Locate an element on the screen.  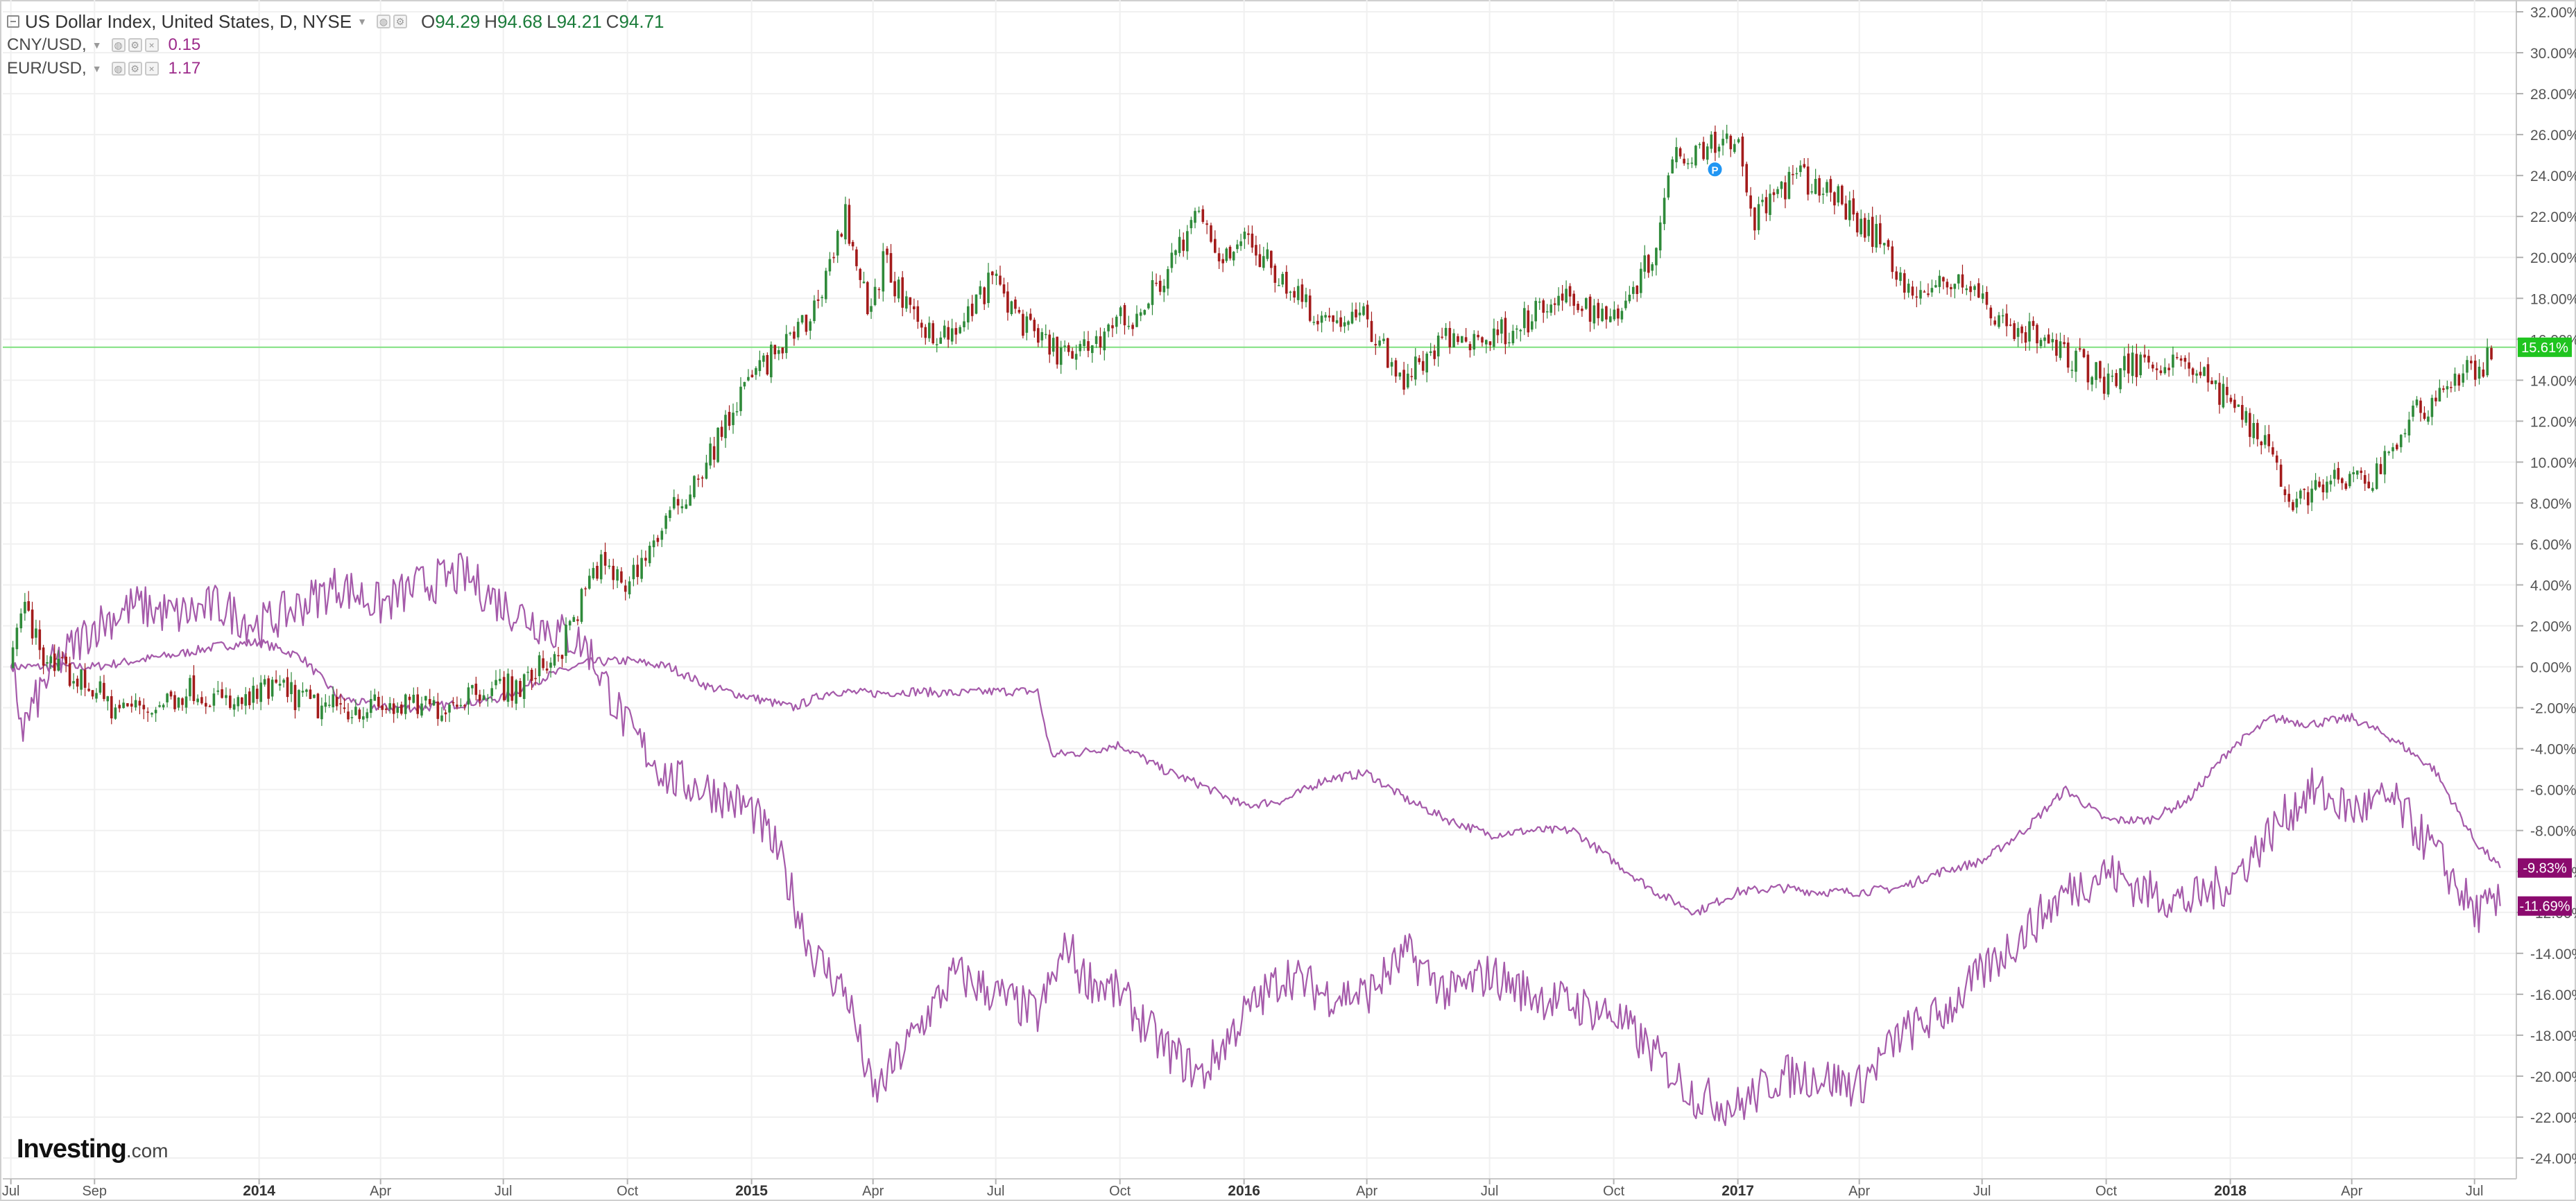
event-marker-icon: P is located at coordinates (1715, 169).